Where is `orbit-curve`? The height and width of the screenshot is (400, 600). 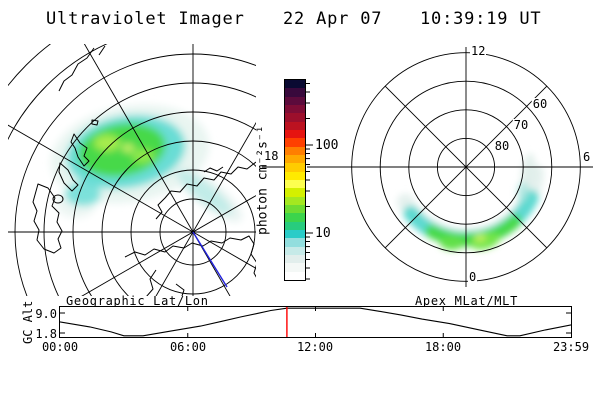
orbit-curve is located at coordinates (315, 322).